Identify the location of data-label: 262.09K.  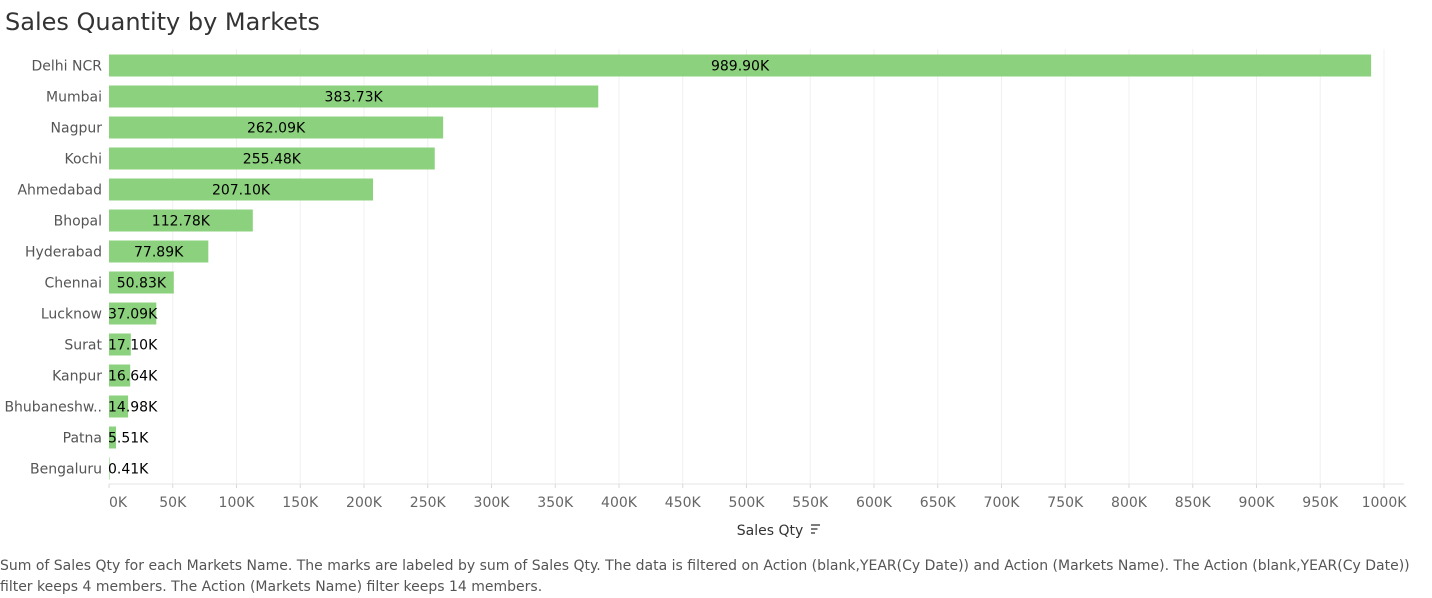
(276, 129).